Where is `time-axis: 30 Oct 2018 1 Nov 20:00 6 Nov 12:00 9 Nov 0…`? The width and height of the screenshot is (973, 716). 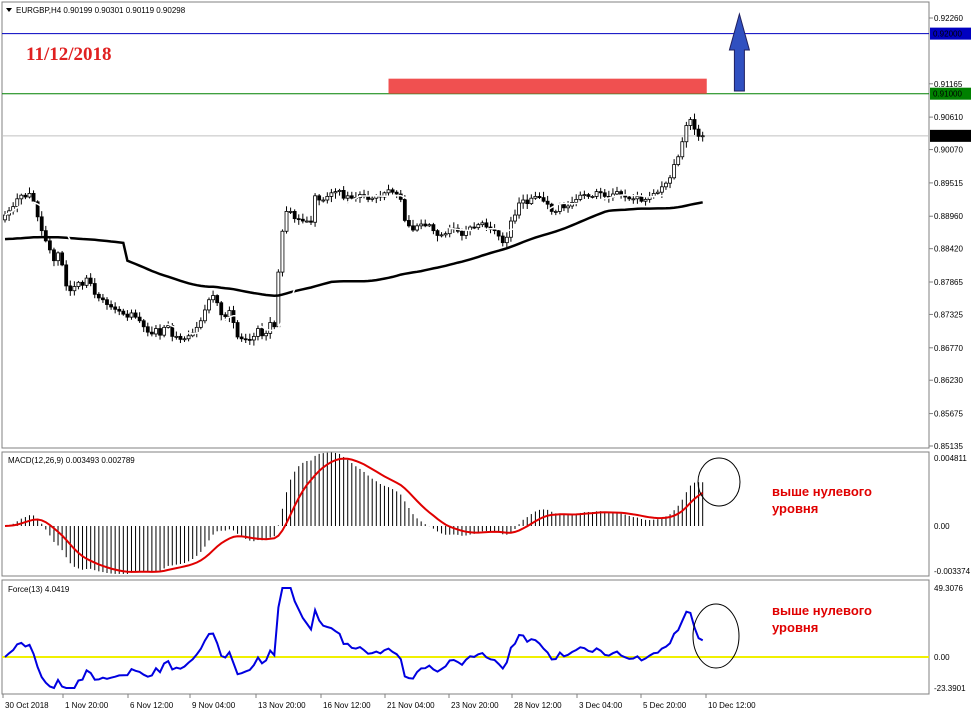 time-axis: 30 Oct 2018 1 Nov 20:00 6 Nov 12:00 9 Nov 0… is located at coordinates (379, 702).